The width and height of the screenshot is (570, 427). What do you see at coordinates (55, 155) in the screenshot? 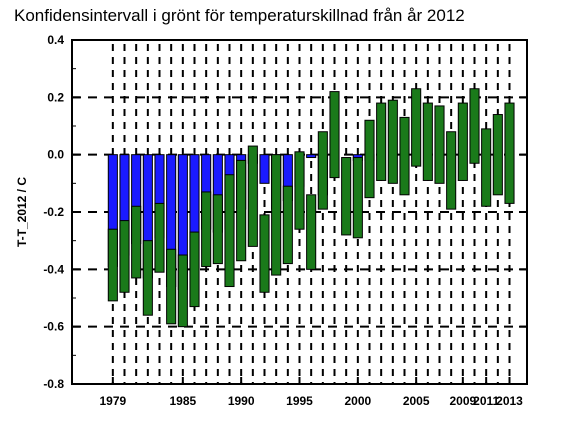
I see `y-tick-label: 0.0` at bounding box center [55, 155].